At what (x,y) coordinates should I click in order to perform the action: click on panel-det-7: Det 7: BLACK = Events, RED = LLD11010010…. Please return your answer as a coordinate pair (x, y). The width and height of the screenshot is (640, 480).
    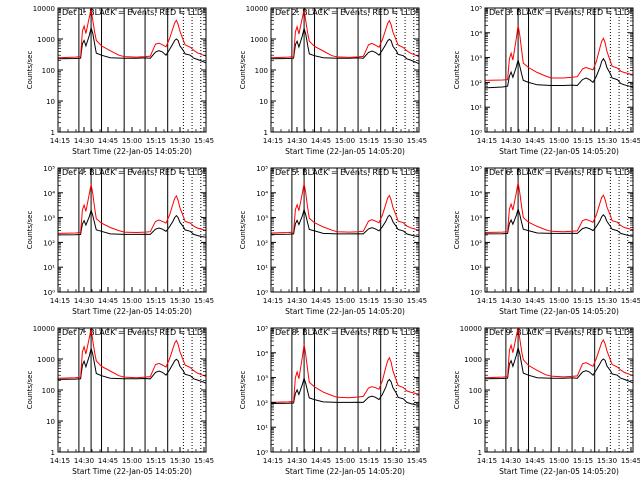
    Looking at the image, I should click on (120, 400).